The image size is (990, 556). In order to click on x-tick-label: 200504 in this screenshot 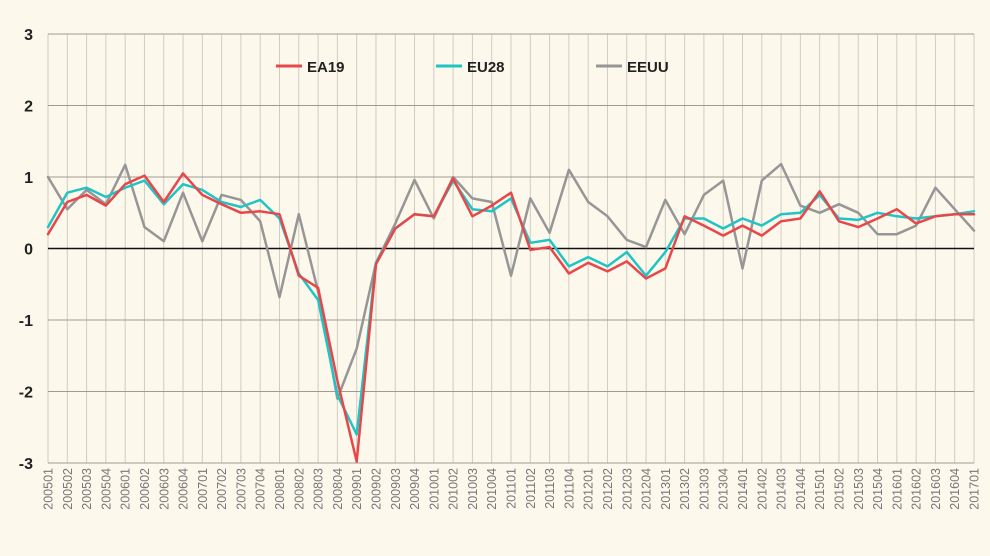, I will do `click(106, 489)`.